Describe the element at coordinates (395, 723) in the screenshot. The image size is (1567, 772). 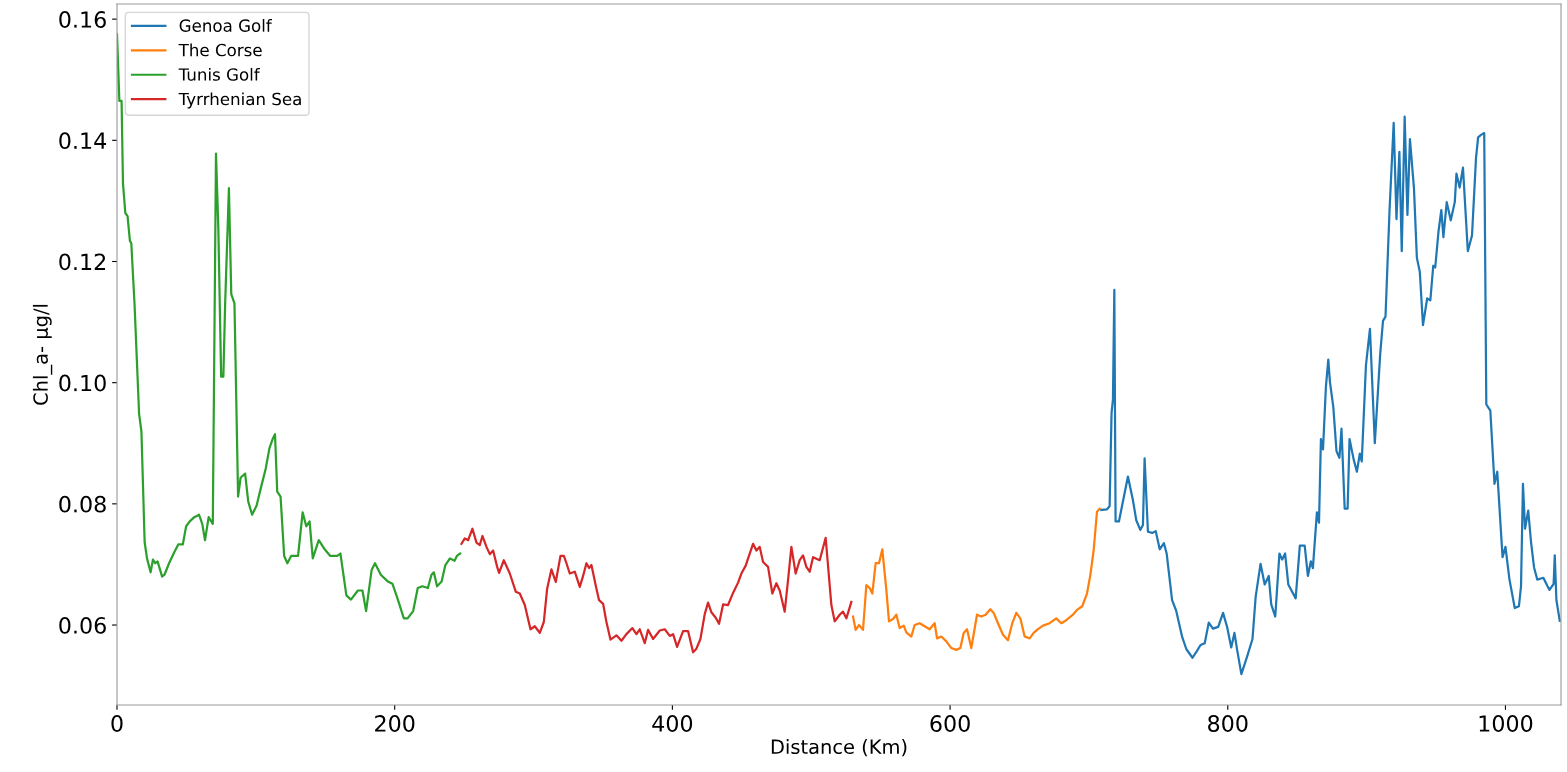
I see `x-tick-label: 200` at that location.